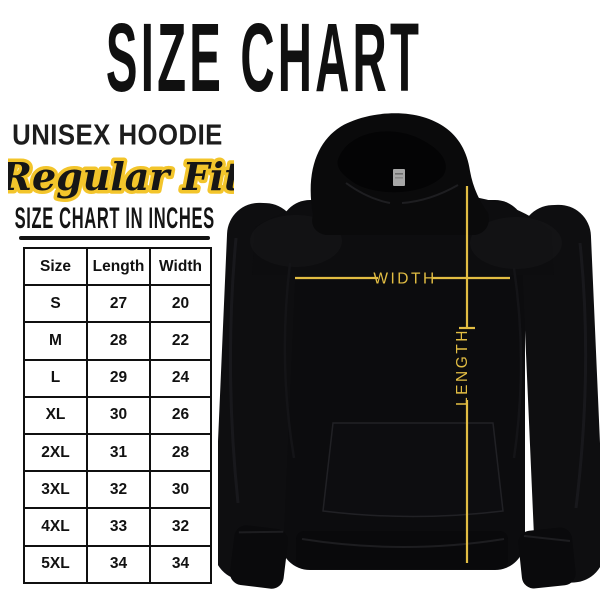  What do you see at coordinates (180, 415) in the screenshot?
I see `width-cell: 26` at bounding box center [180, 415].